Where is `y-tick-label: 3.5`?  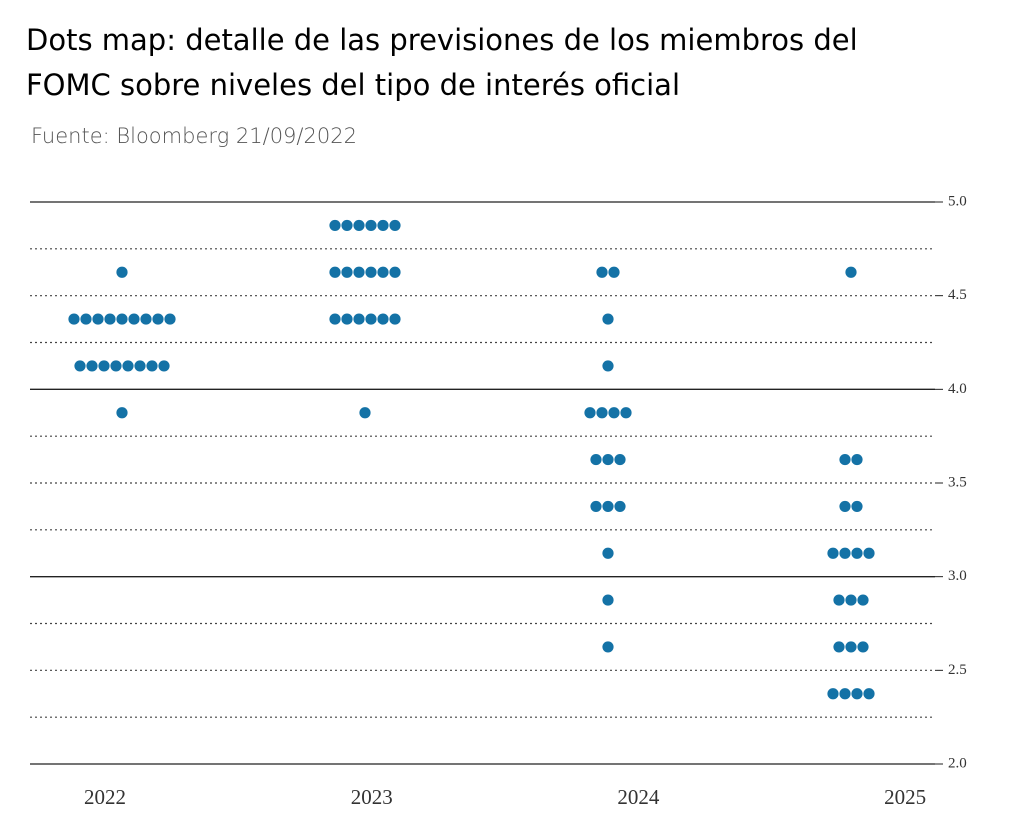
y-tick-label: 3.5 is located at coordinates (957, 482).